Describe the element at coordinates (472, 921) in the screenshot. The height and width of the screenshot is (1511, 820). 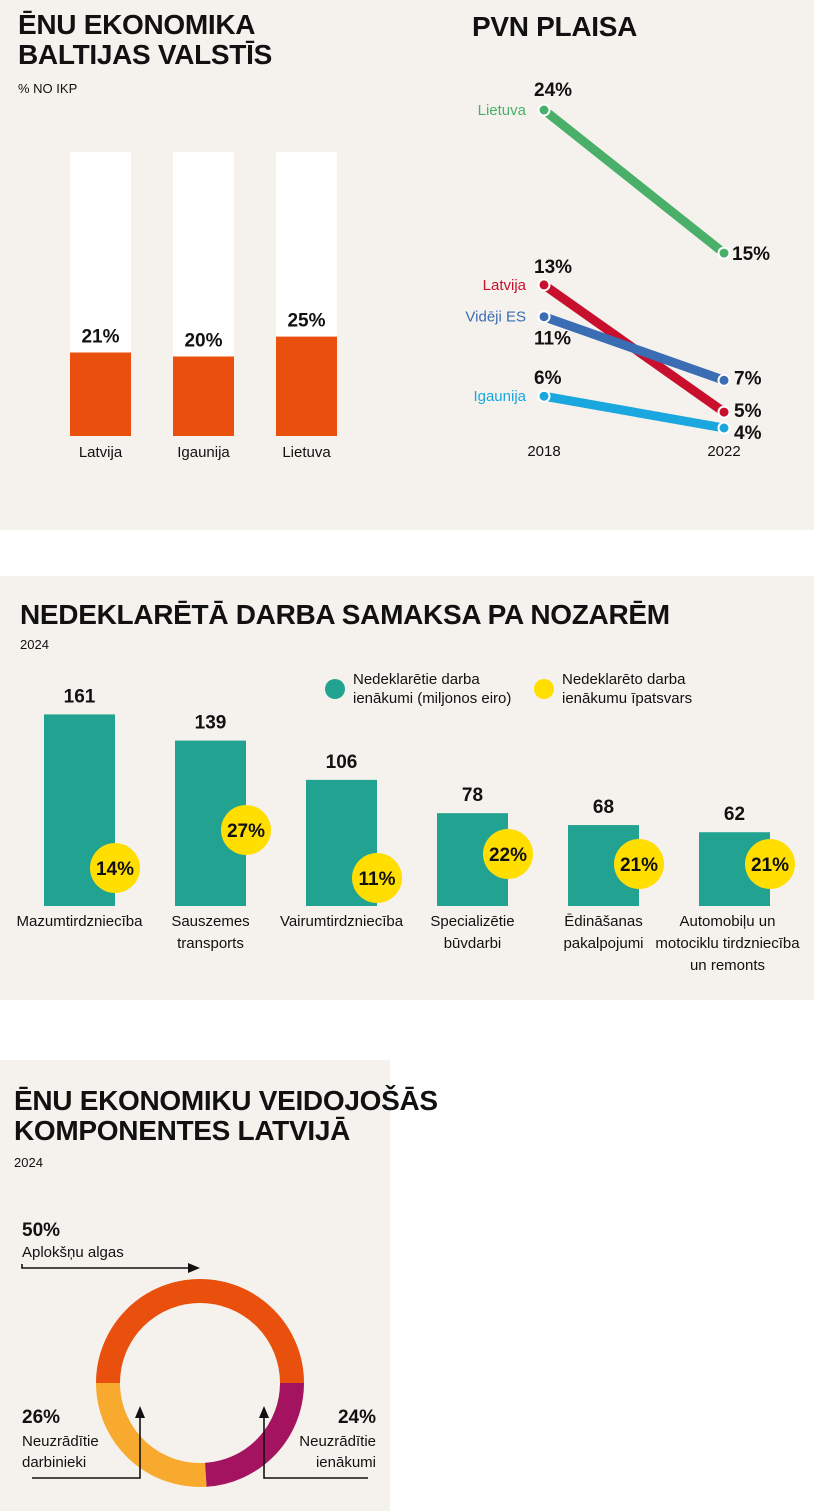
I see `industry-category-label: Specializētie` at that location.